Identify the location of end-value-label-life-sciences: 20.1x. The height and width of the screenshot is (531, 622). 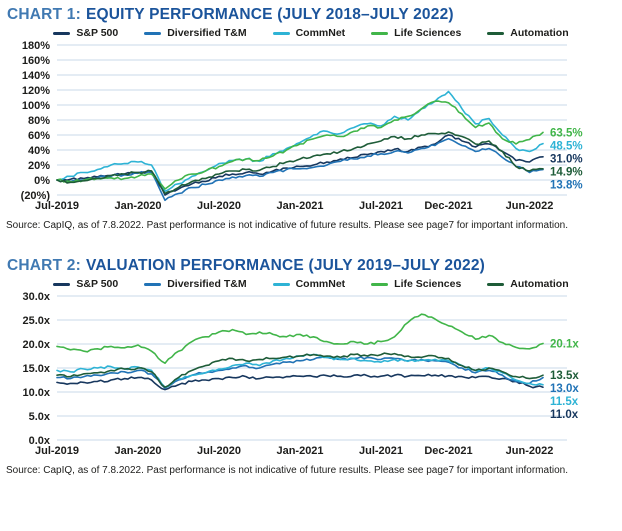
(564, 345).